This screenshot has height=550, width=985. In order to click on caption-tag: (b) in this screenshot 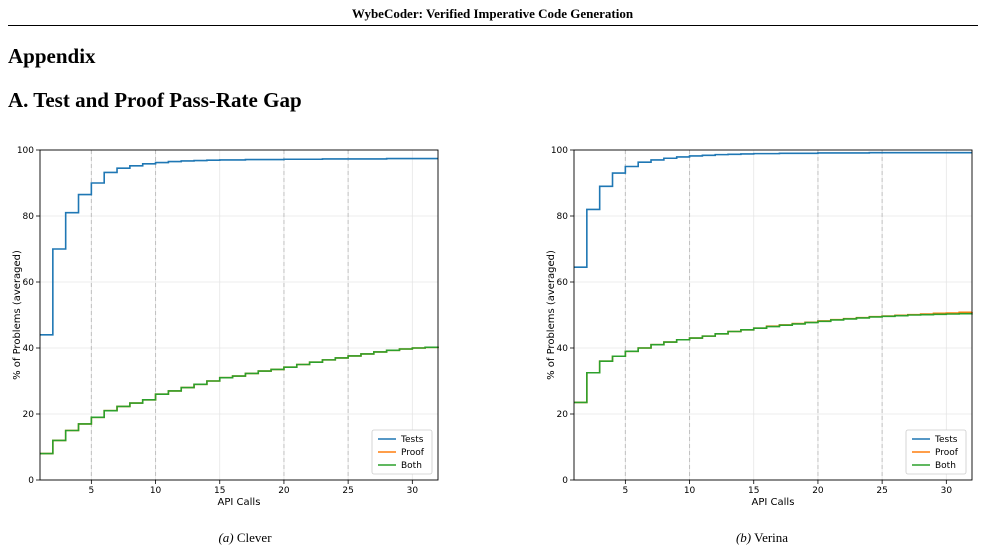, I will do `click(743, 537)`.